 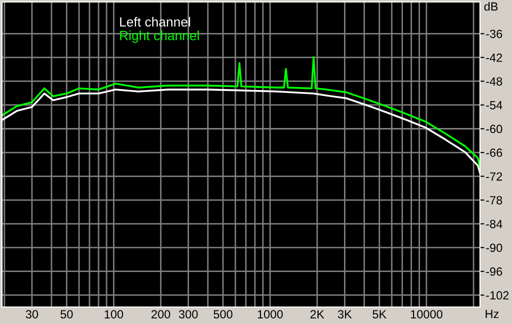 What do you see at coordinates (345, 314) in the screenshot?
I see `x-tick-label: 3K` at bounding box center [345, 314].